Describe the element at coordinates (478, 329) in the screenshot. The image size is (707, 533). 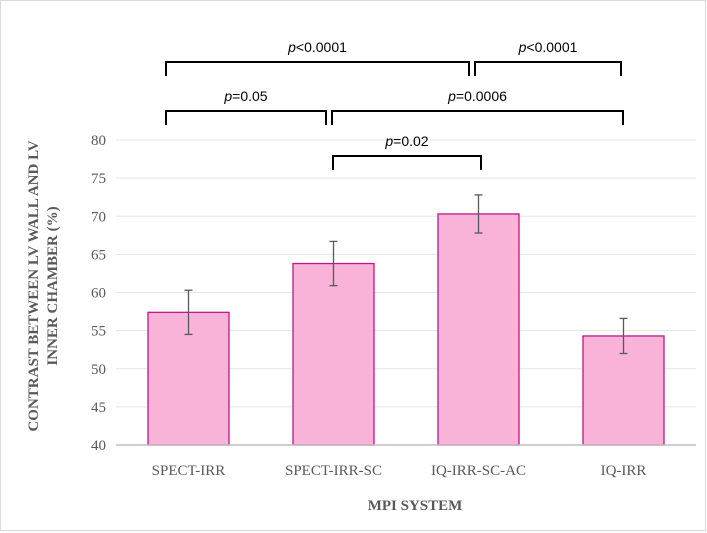
I see `bar-iq-irr-sc-ac` at that location.